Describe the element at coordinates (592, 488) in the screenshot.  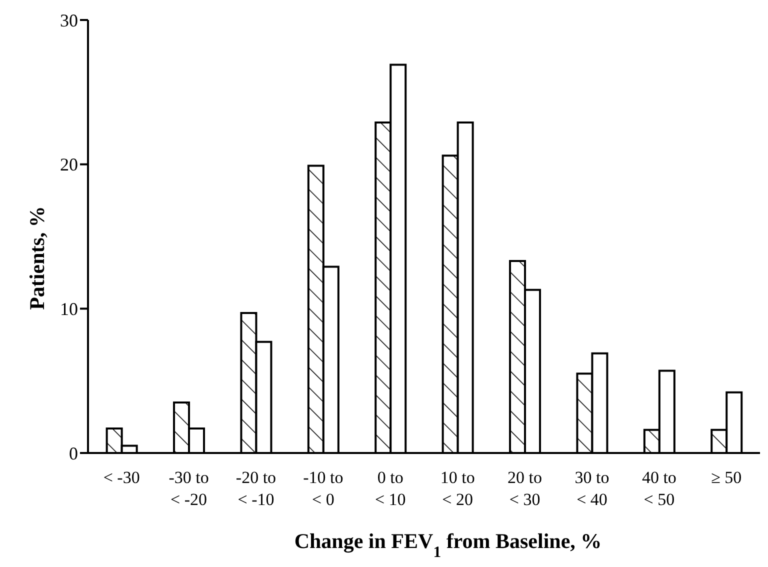
I see `x-tick-label: 30 to < 40` at that location.